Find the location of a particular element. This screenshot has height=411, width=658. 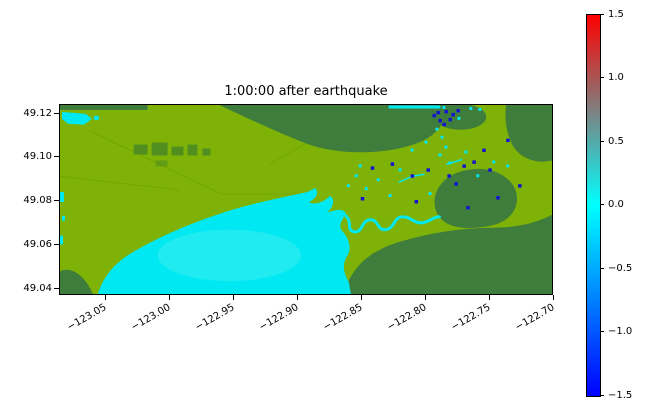

x-tick-label: −122.90 is located at coordinates (279, 318).